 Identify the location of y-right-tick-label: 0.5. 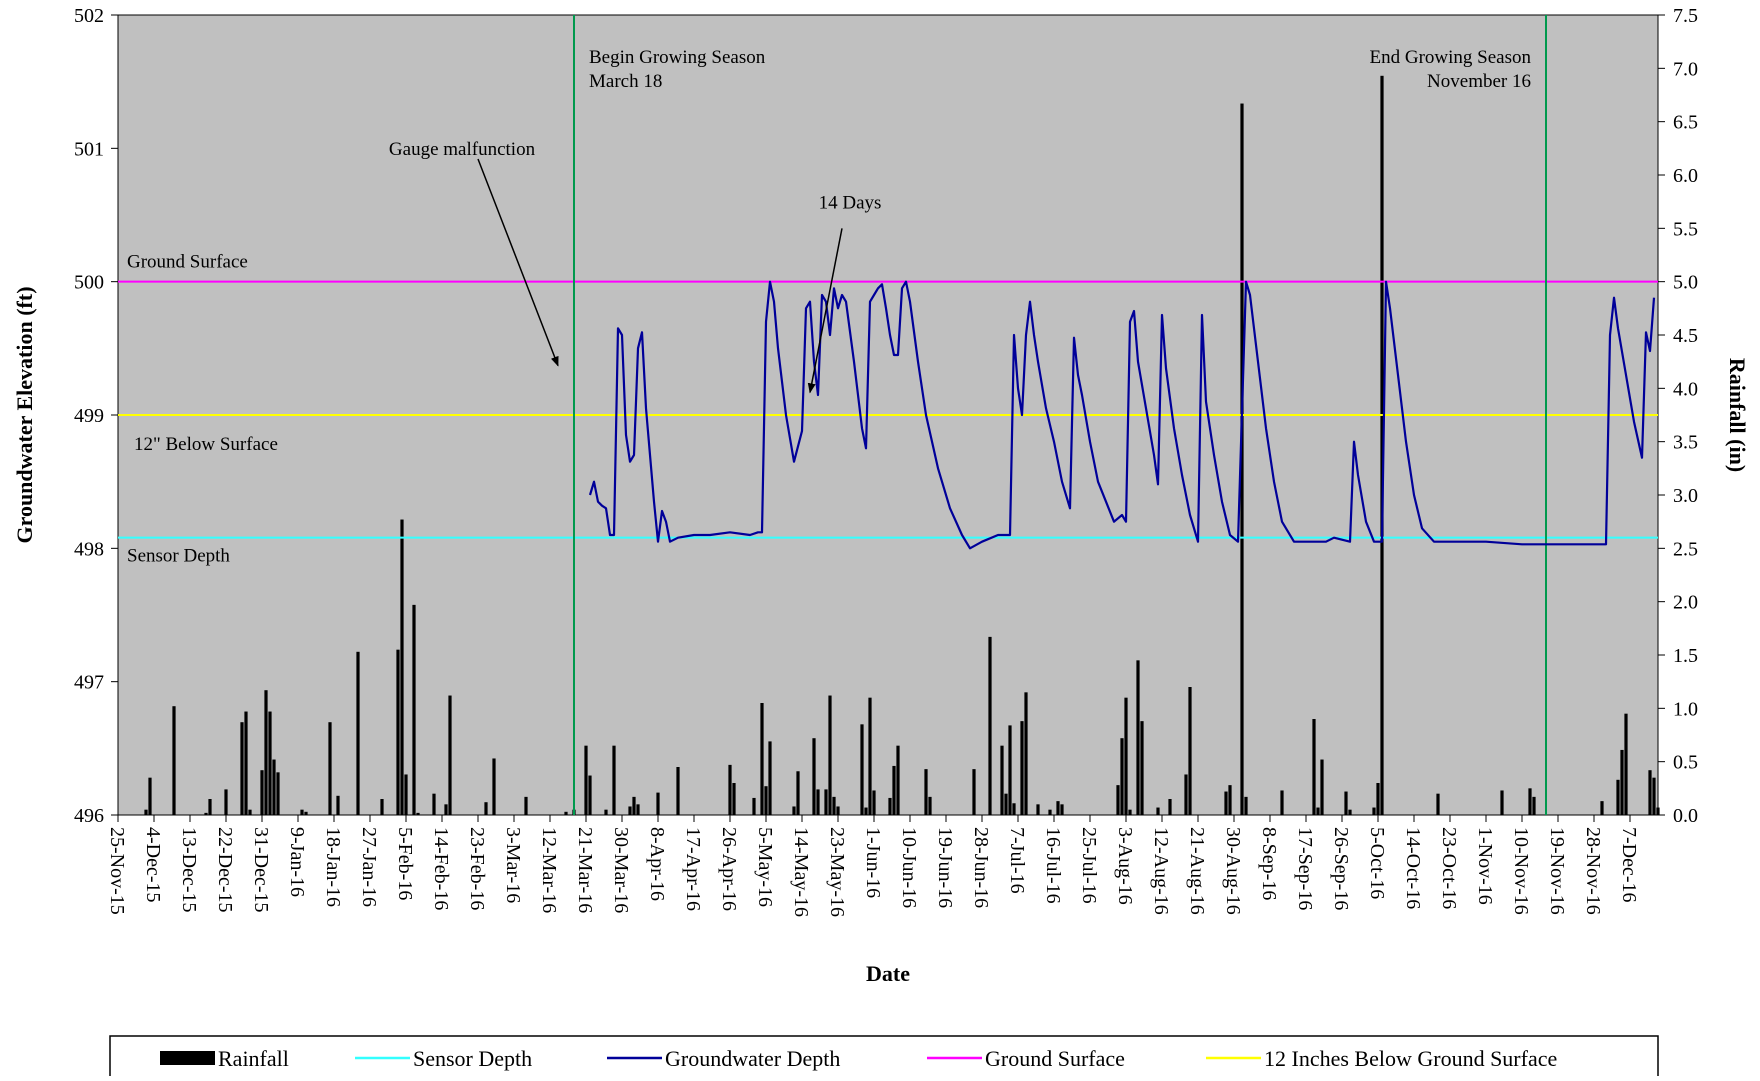
(1685, 763).